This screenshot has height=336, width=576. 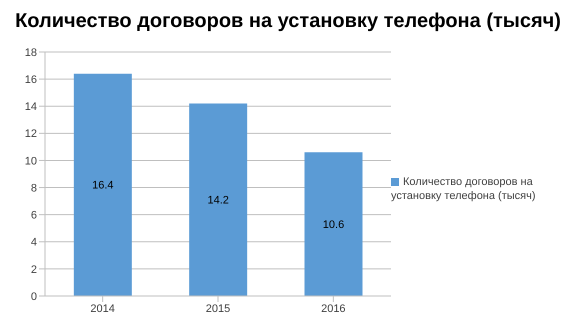 I want to click on data-label: 14.2, so click(x=218, y=200).